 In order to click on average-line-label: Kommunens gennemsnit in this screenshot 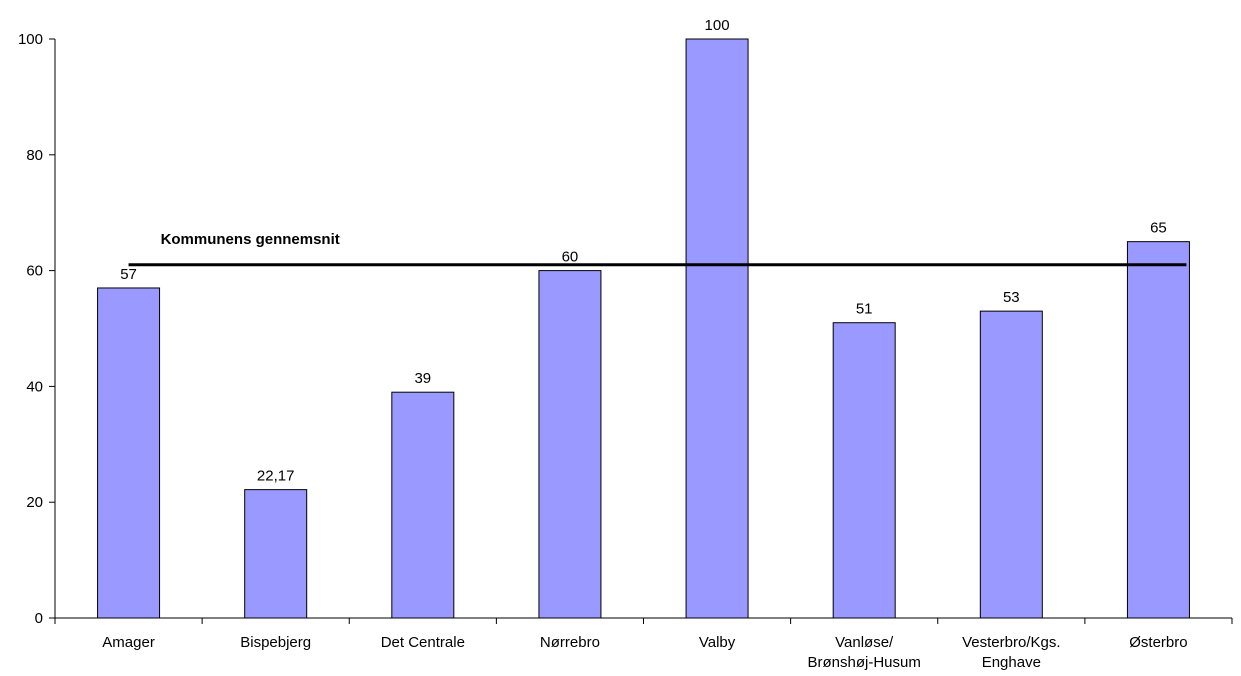, I will do `click(250, 239)`.